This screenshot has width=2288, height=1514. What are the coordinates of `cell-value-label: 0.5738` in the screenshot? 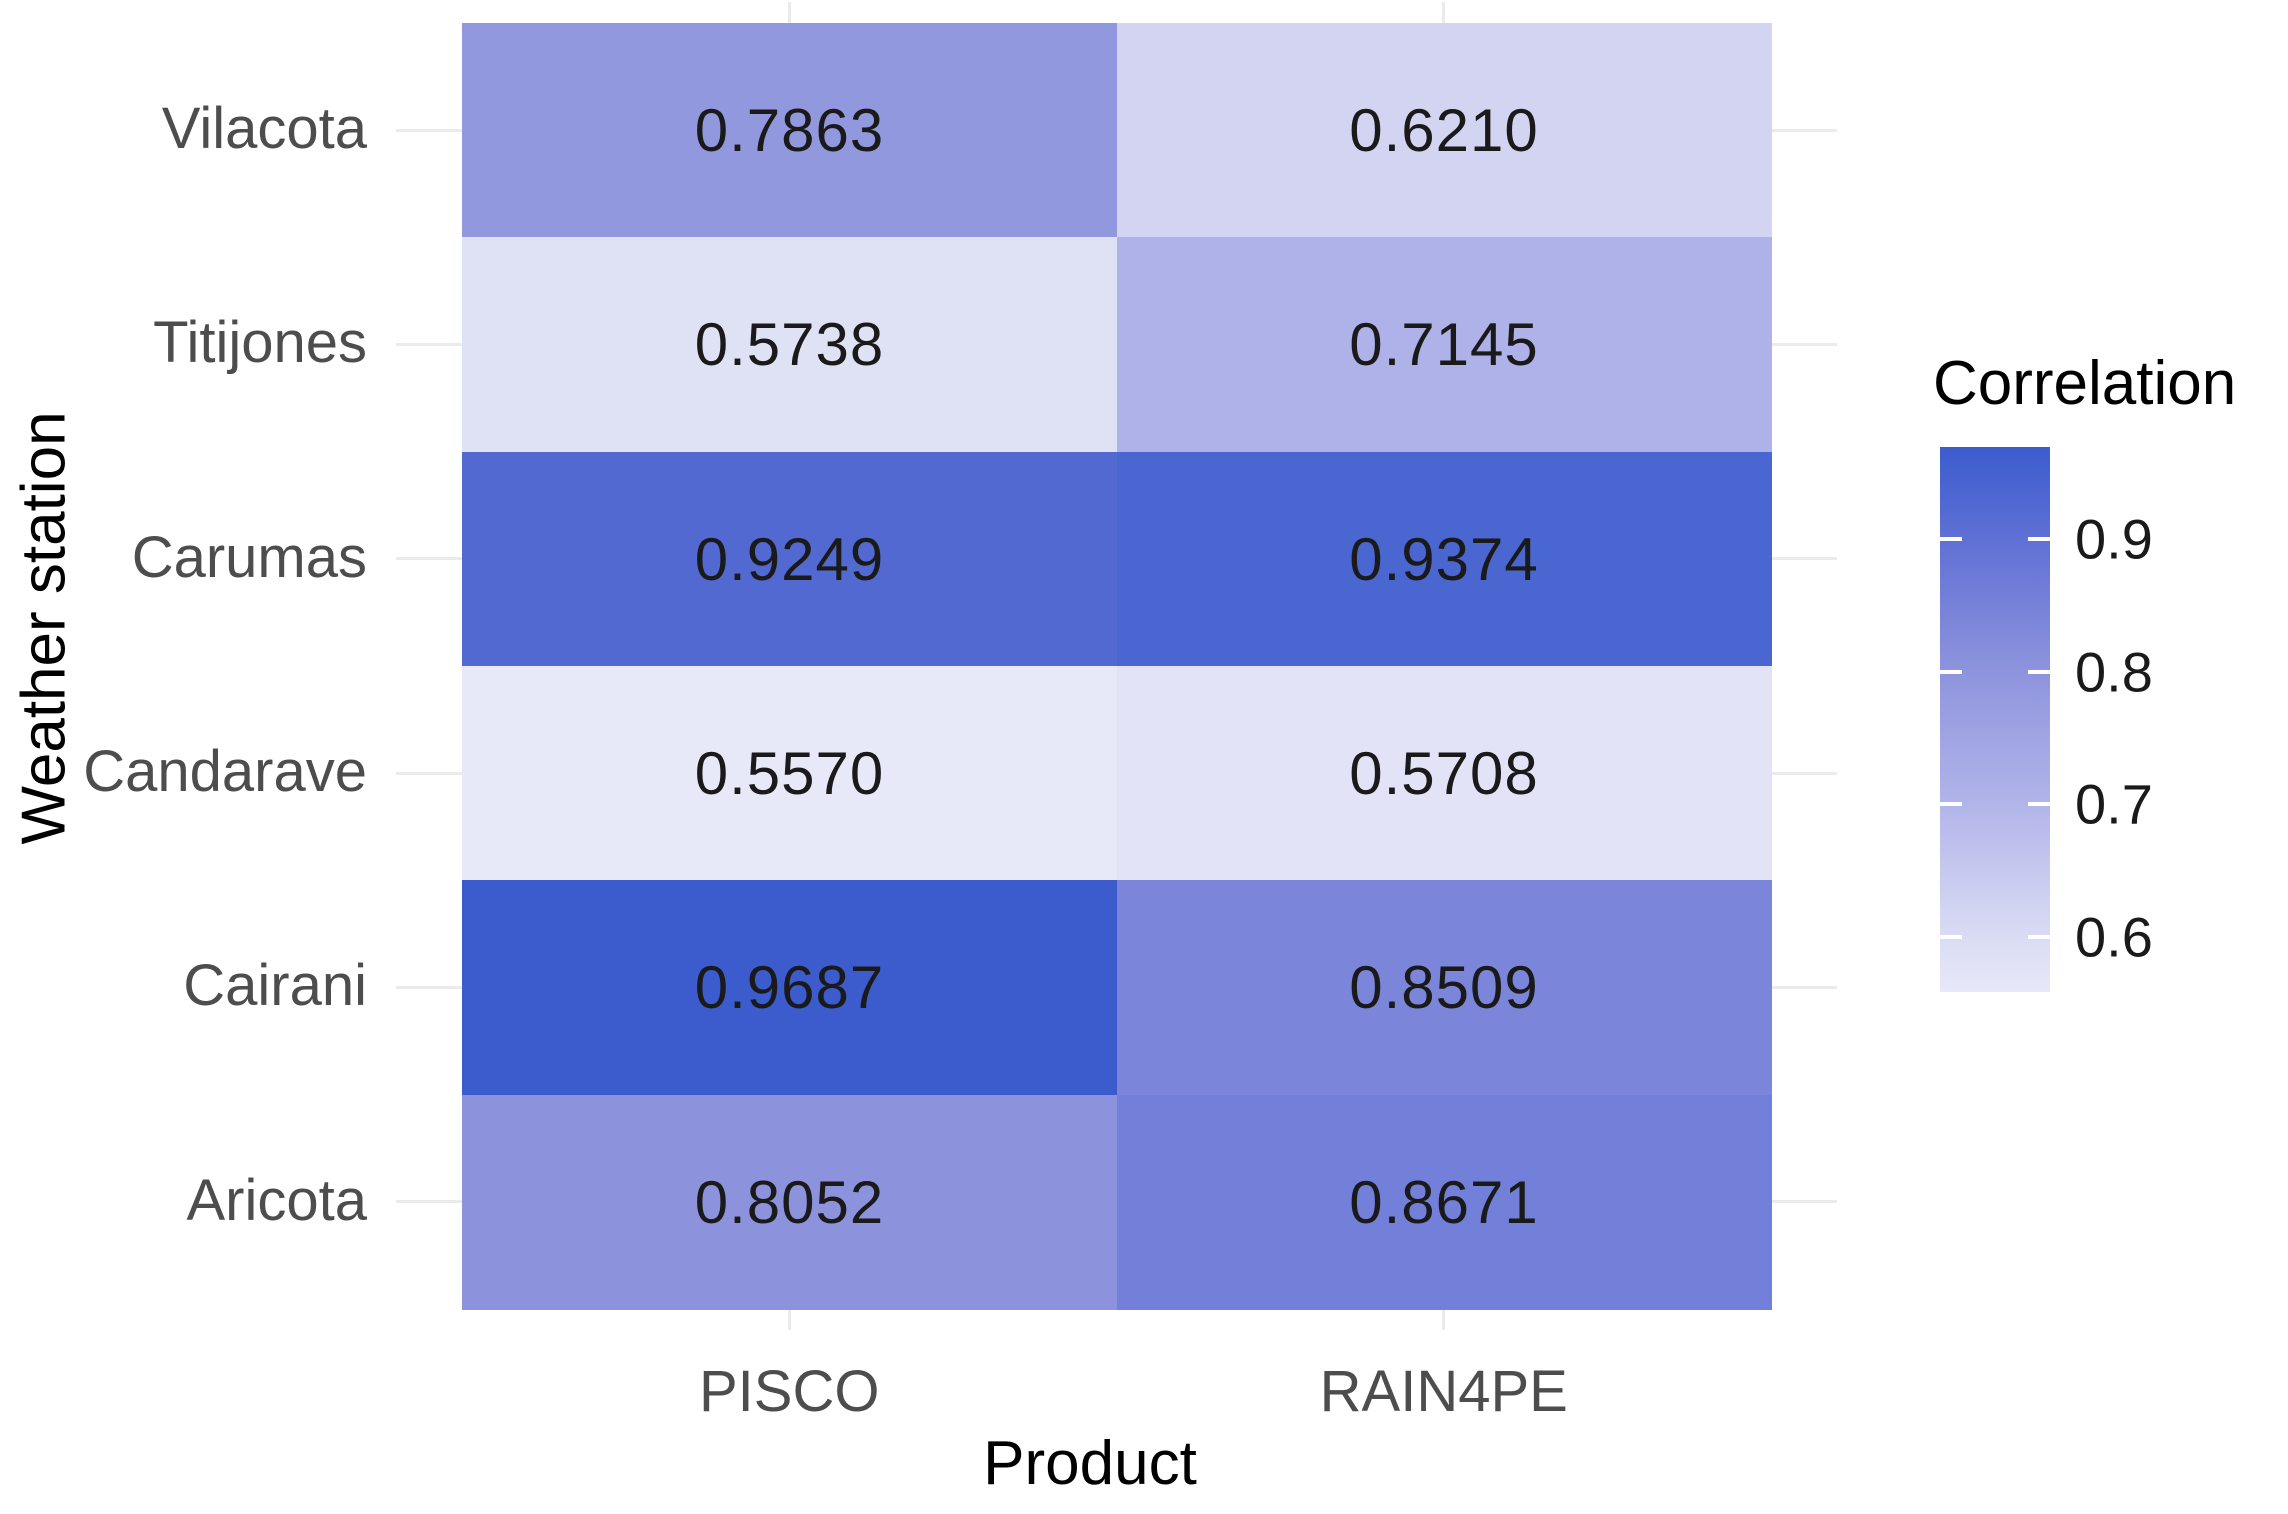 It's located at (789, 345).